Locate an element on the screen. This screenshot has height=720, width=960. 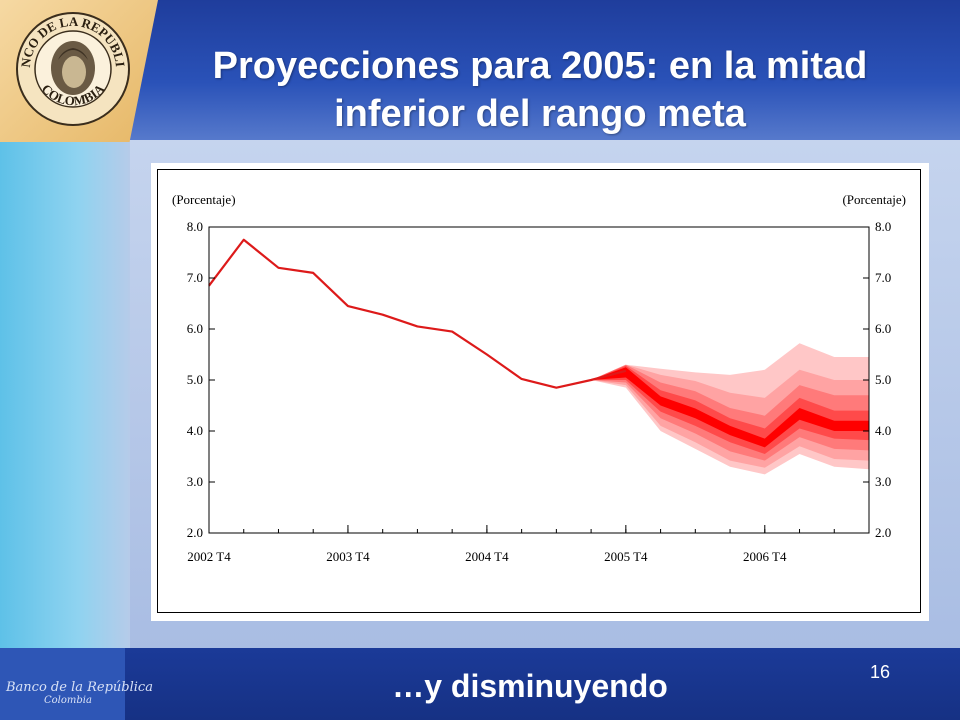
page-number: 16 is located at coordinates (880, 672).